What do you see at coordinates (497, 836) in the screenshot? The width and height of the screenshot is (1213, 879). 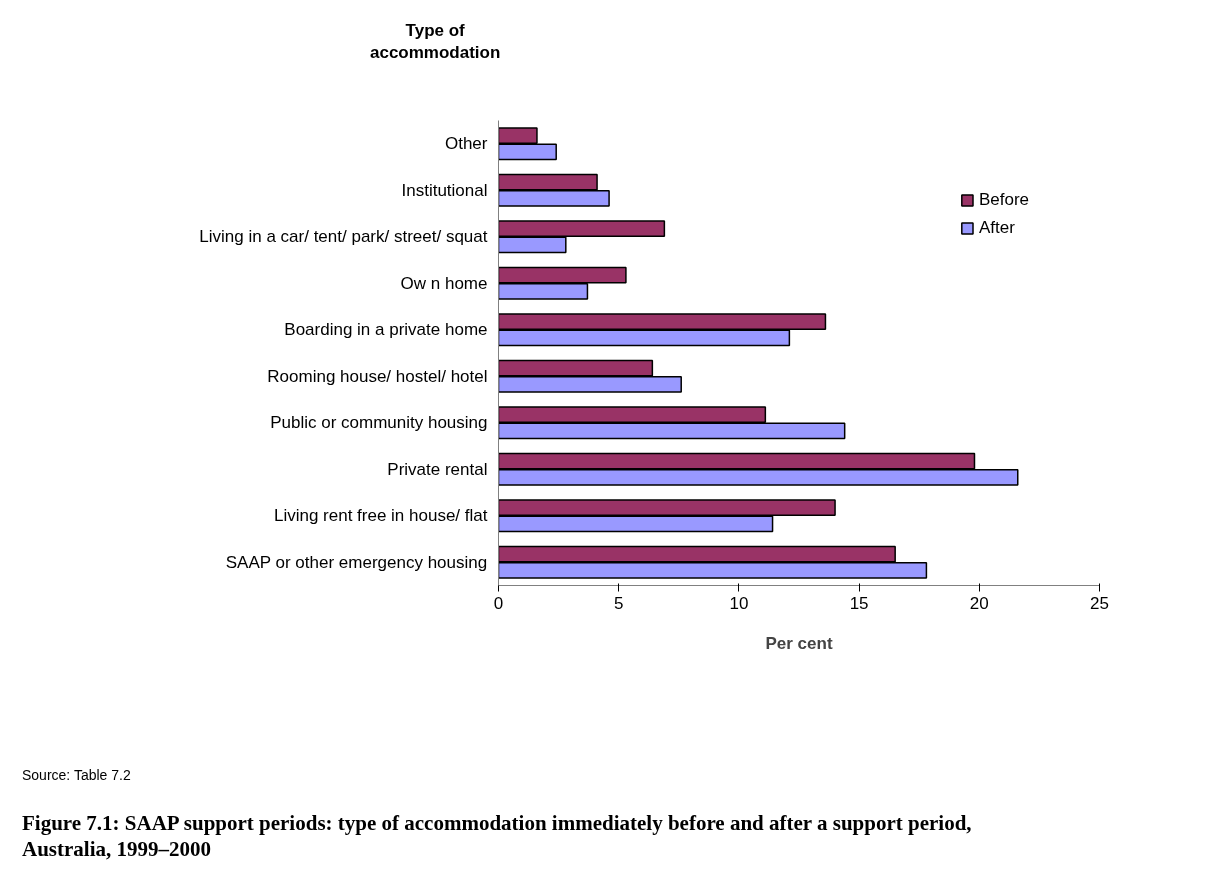 I see `text: Figure 7.1: SAAP support periods: type of accommodation immediately before and after a support period, Australia, 1999–2000` at bounding box center [497, 836].